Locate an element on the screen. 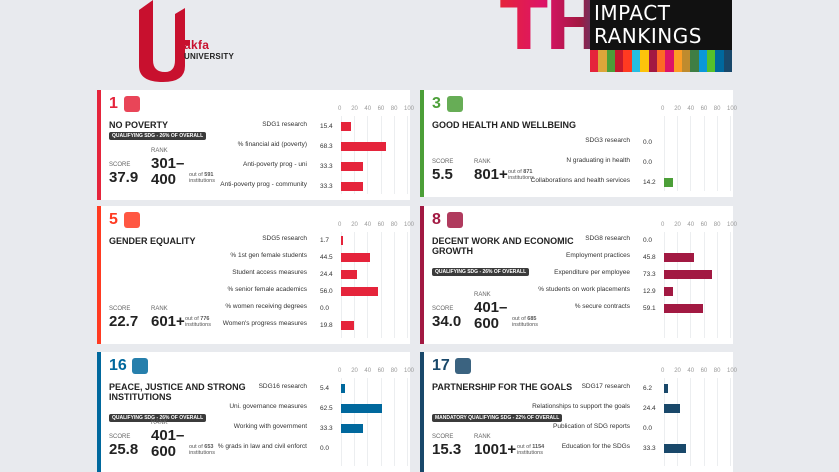 The height and width of the screenshot is (472, 839). sdg-title: GENDER EQUALITY is located at coordinates (152, 241).